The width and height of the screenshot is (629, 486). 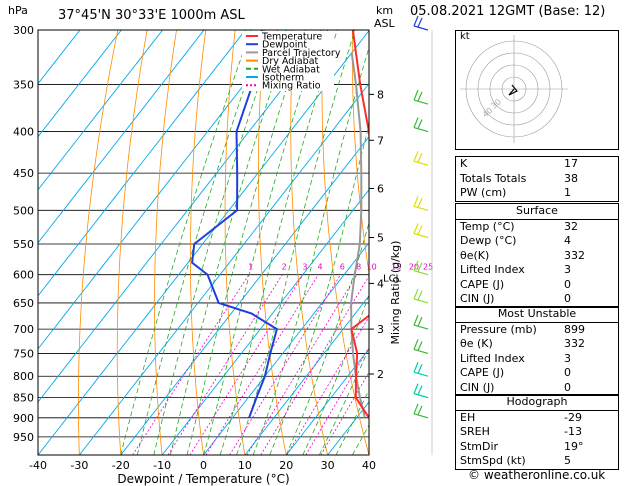 I want to click on temperature-tick-label: 30, so click(x=328, y=465).